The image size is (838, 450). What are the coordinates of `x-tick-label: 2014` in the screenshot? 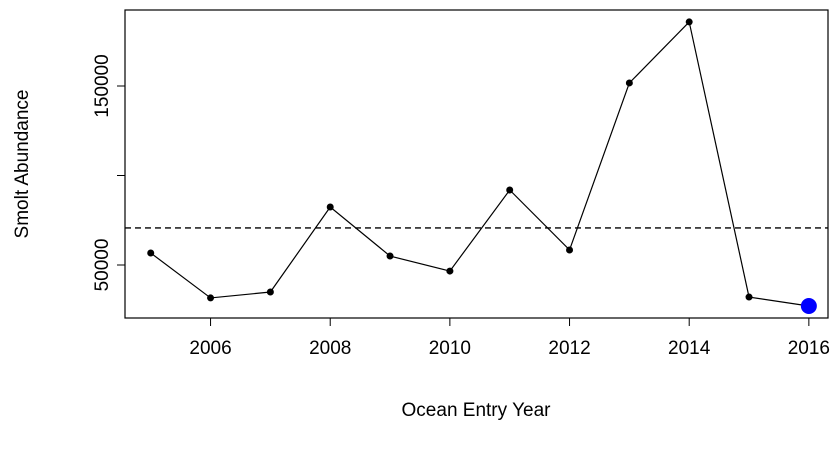 It's located at (689, 348).